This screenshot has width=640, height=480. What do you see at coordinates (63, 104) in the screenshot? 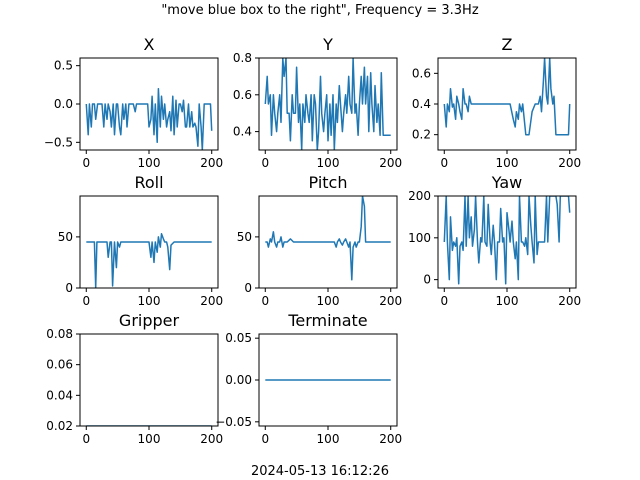
I see `y-tick-label: 0.0` at bounding box center [63, 104].